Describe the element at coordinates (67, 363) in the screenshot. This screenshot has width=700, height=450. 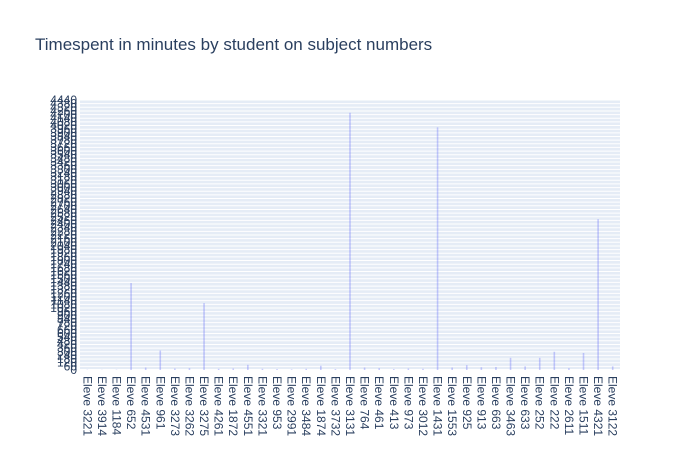
I see `y-tick-label: 120` at that location.